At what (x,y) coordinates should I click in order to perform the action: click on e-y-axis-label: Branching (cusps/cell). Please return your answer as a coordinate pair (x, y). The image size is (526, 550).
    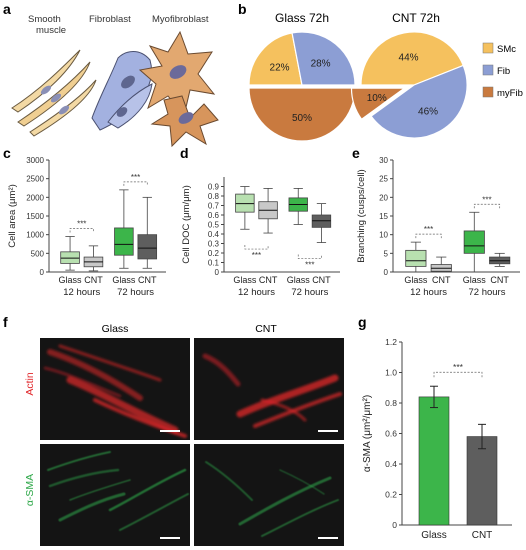
    Looking at the image, I should click on (361, 215).